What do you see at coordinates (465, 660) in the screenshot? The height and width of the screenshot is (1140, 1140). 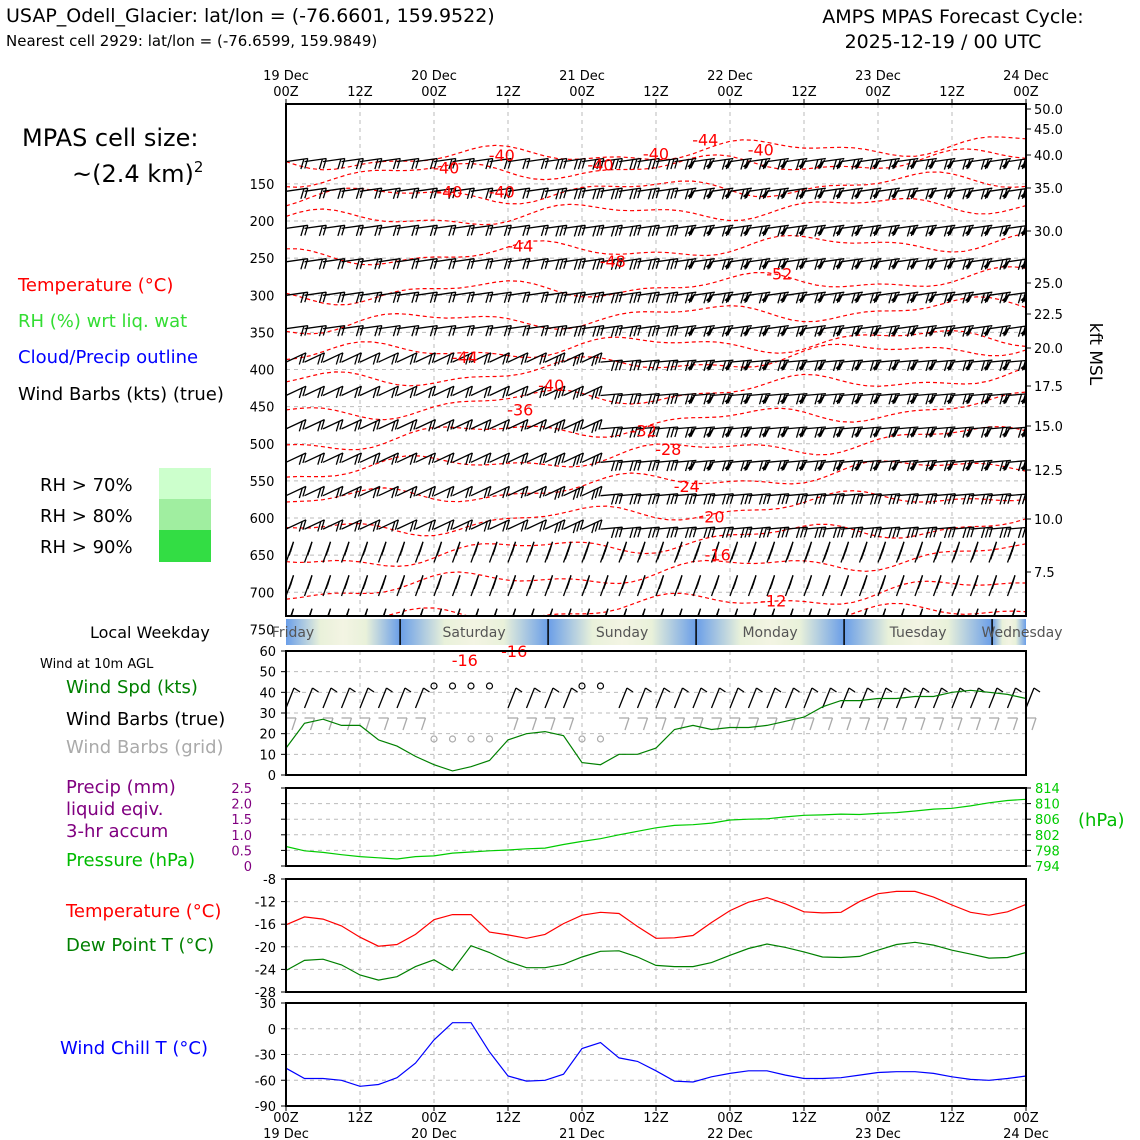 I see `contour-label: -16` at bounding box center [465, 660].